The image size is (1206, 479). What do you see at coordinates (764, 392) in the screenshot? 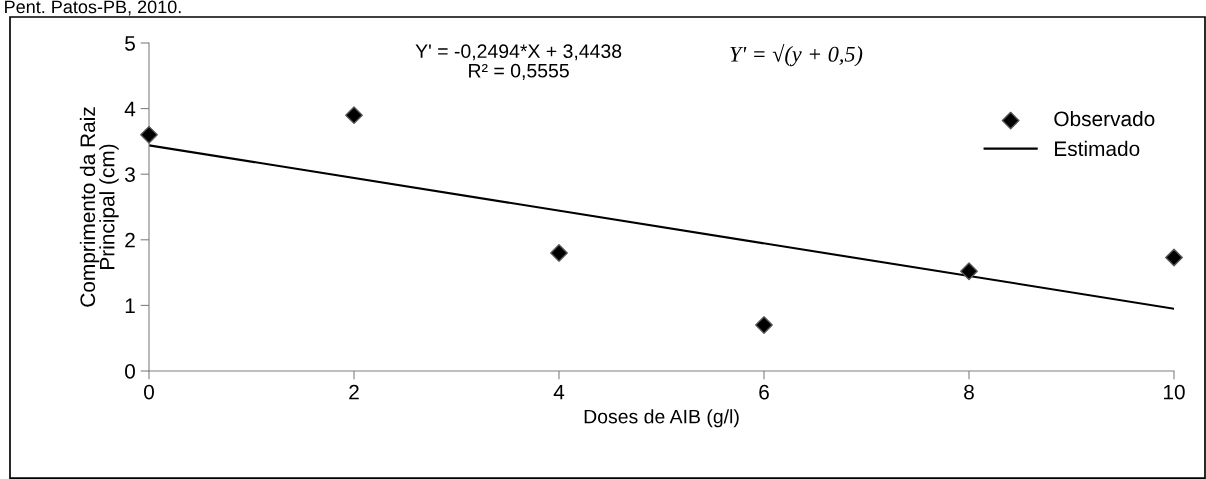
I see `x-tick-label: 6` at bounding box center [764, 392].